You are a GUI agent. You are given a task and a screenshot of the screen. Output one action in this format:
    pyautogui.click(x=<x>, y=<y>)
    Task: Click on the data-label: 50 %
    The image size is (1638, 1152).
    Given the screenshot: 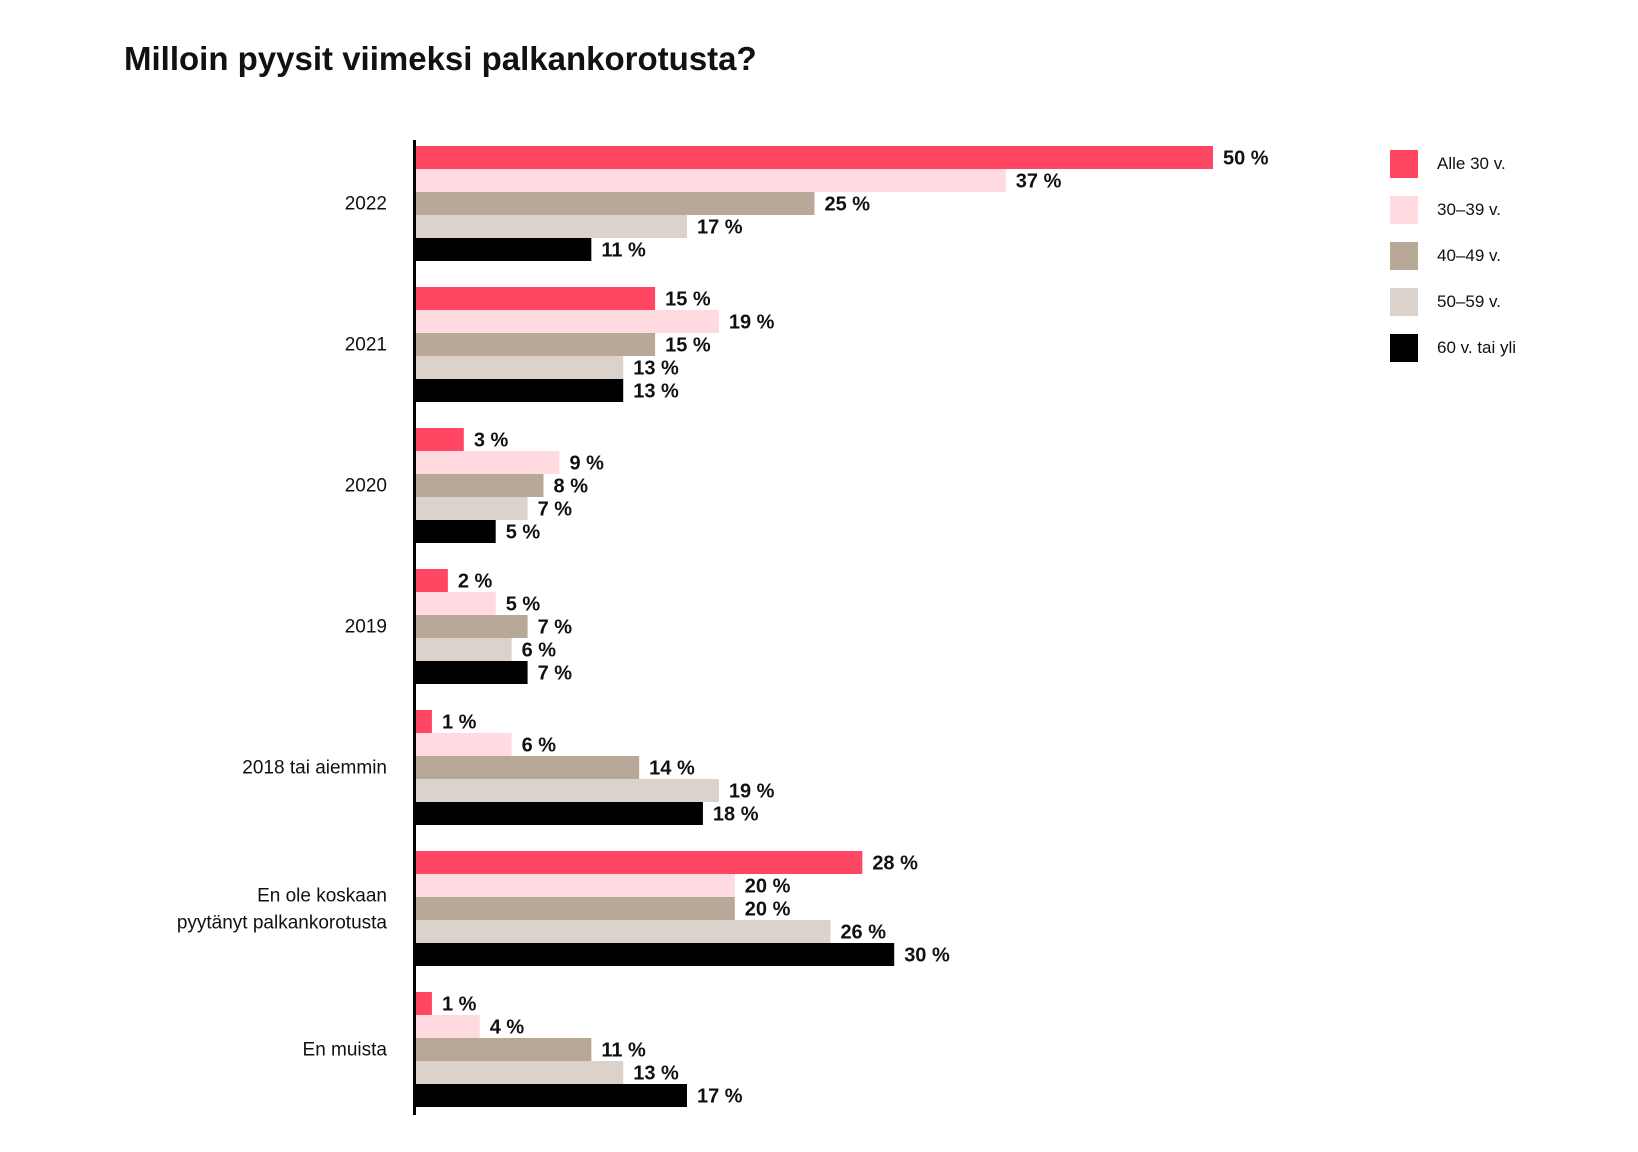 What is the action you would take?
    pyautogui.click(x=1246, y=159)
    